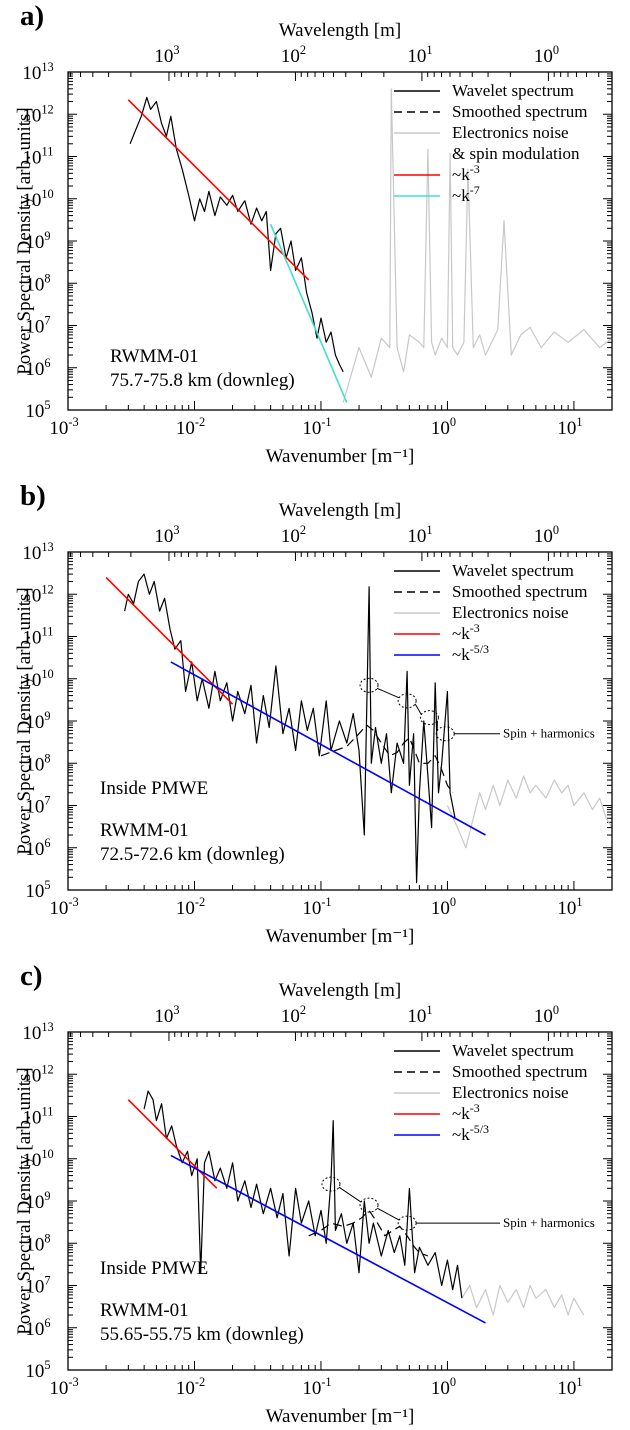  I want to click on panel-label: b), so click(33, 496).